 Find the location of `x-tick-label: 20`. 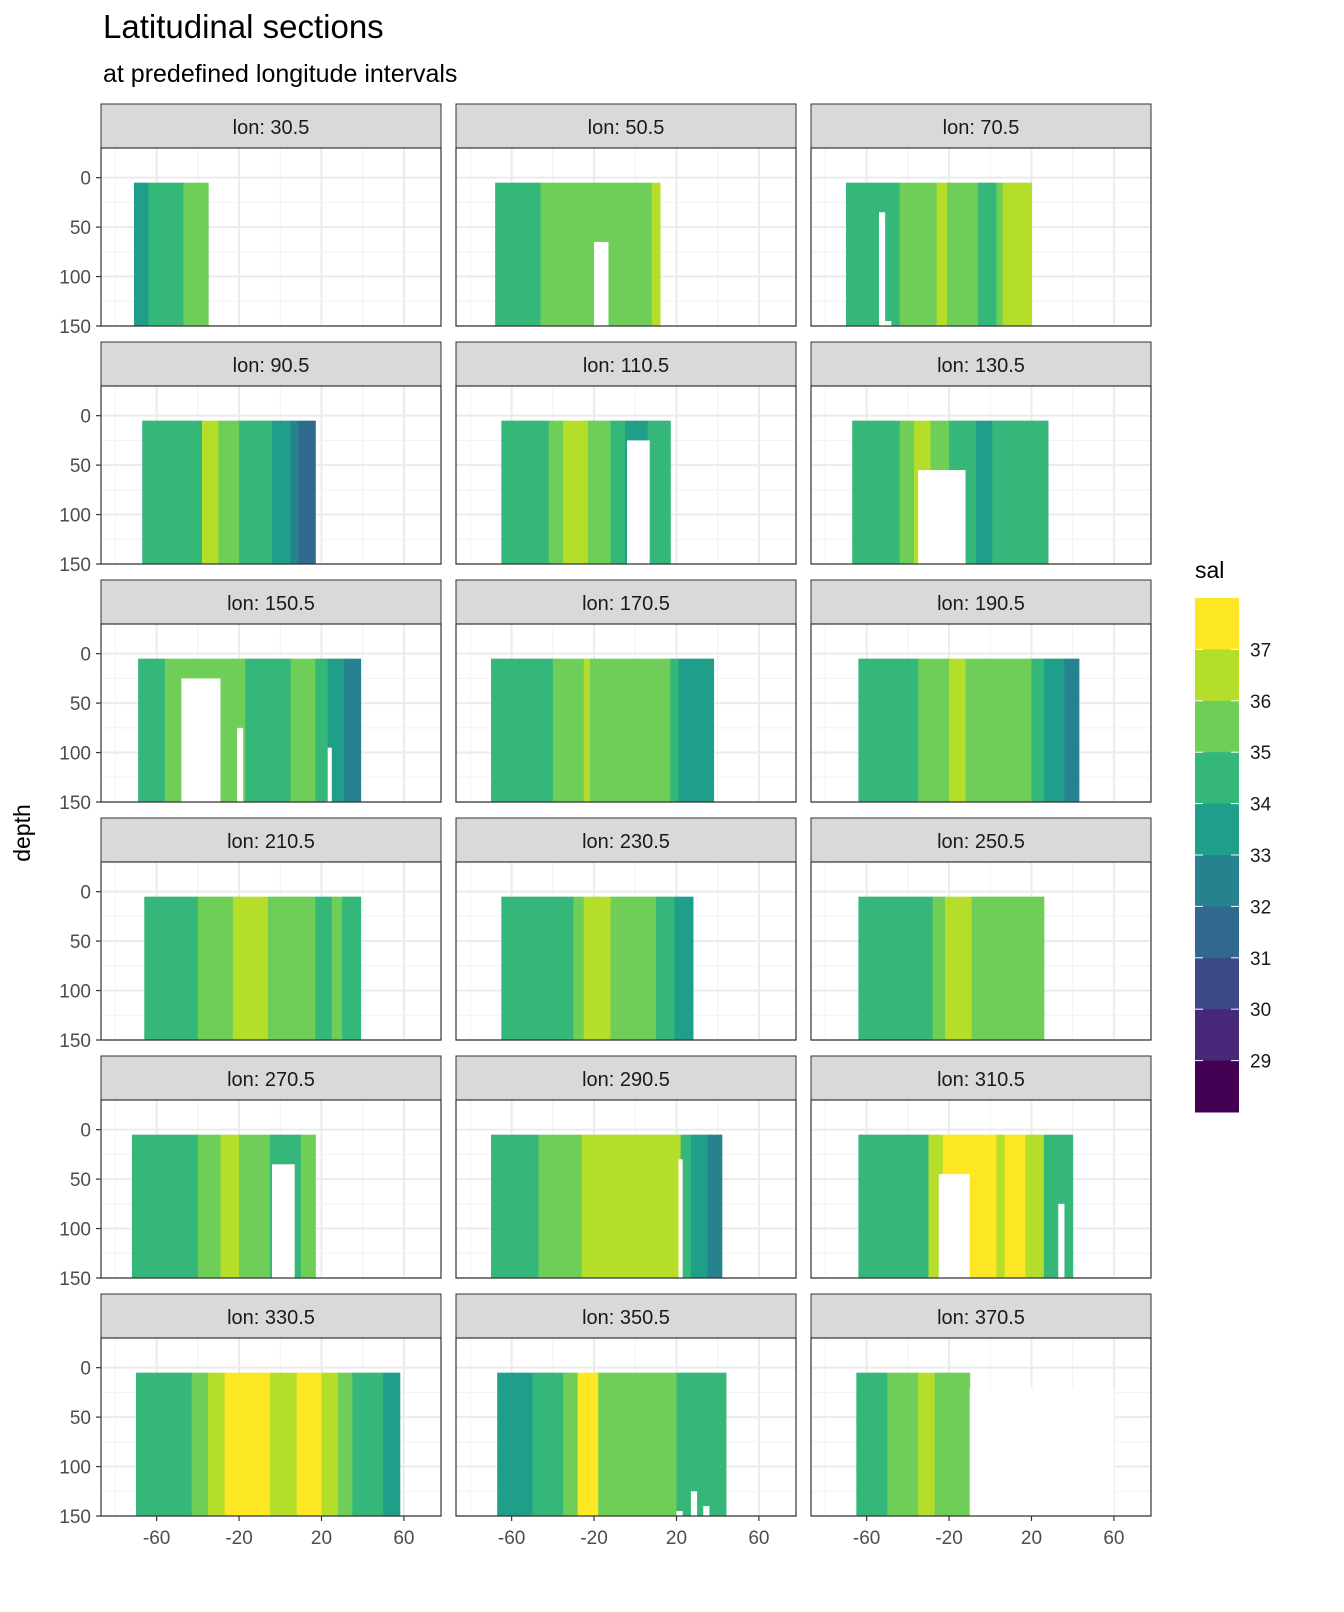

x-tick-label: 20 is located at coordinates (676, 1538).